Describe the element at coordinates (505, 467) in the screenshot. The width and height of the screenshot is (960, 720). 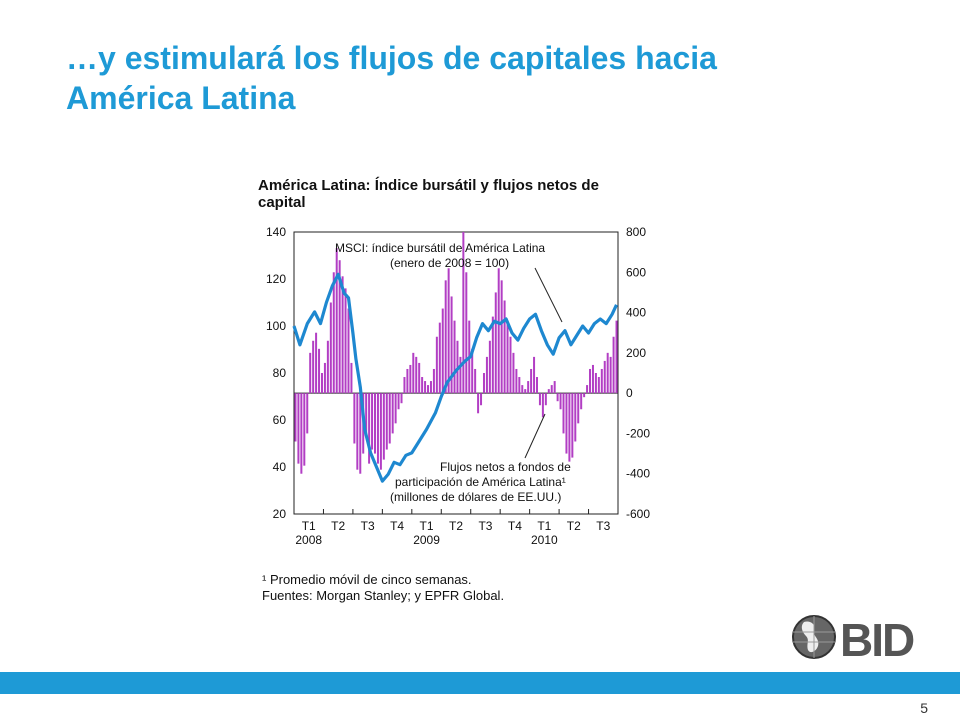
I see `flows-annotation-line1: Flujos netos a fondos de` at that location.